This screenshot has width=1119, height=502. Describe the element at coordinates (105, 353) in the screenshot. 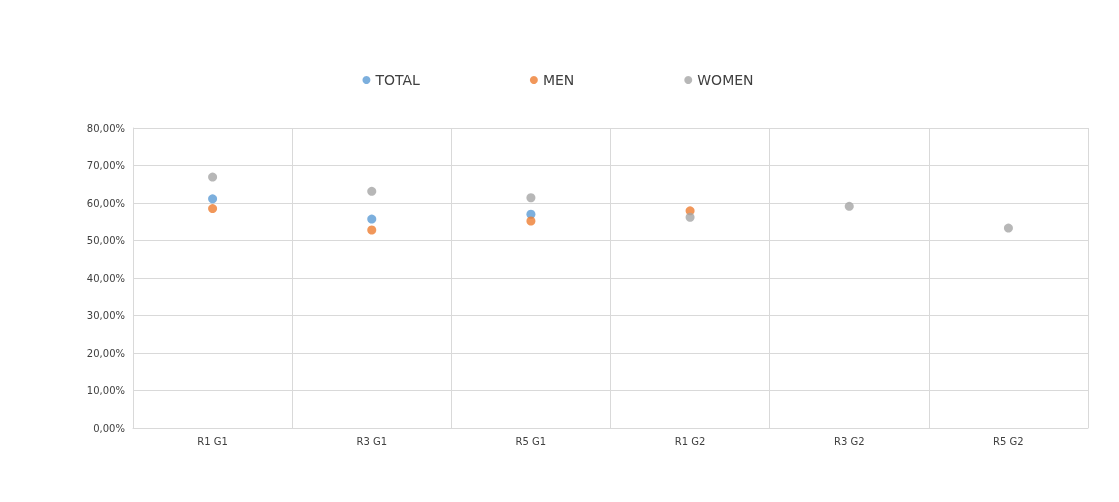

I see `y-tick-label: 20,00%` at that location.